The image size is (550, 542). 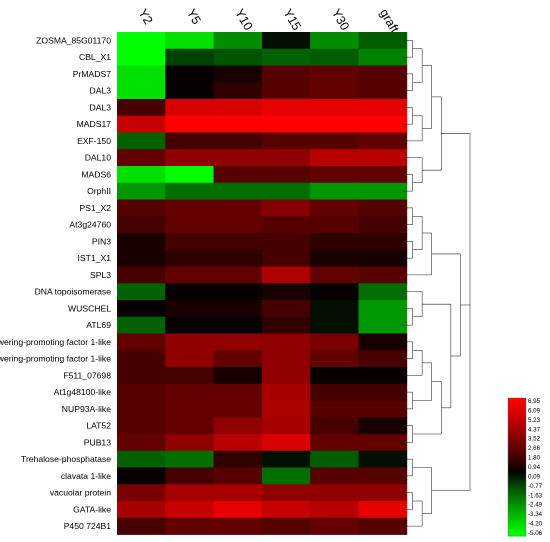 I want to click on column-label: Y5, so click(x=194, y=17).